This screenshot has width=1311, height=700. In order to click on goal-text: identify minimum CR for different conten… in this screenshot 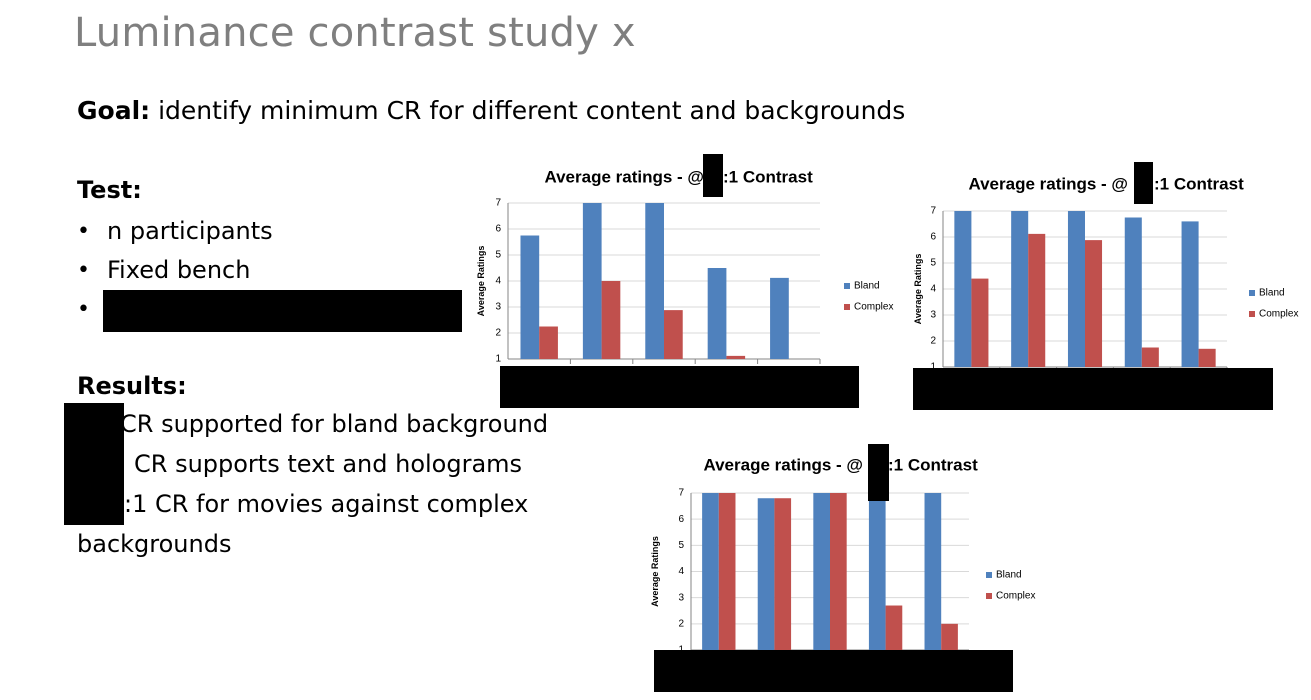, I will do `click(528, 110)`.